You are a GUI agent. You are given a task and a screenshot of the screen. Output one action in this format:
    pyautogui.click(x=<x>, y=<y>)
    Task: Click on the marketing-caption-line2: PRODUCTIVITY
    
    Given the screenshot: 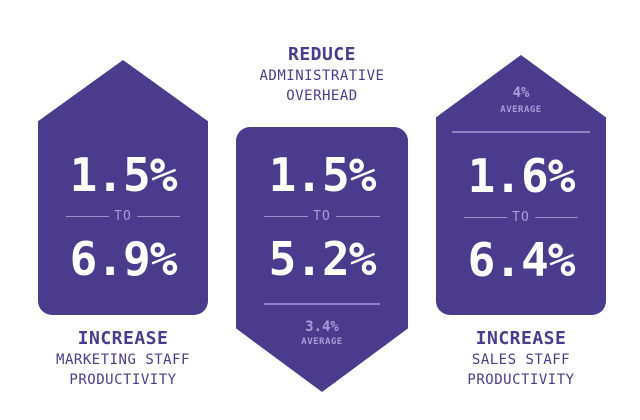 What is the action you would take?
    pyautogui.click(x=123, y=380)
    